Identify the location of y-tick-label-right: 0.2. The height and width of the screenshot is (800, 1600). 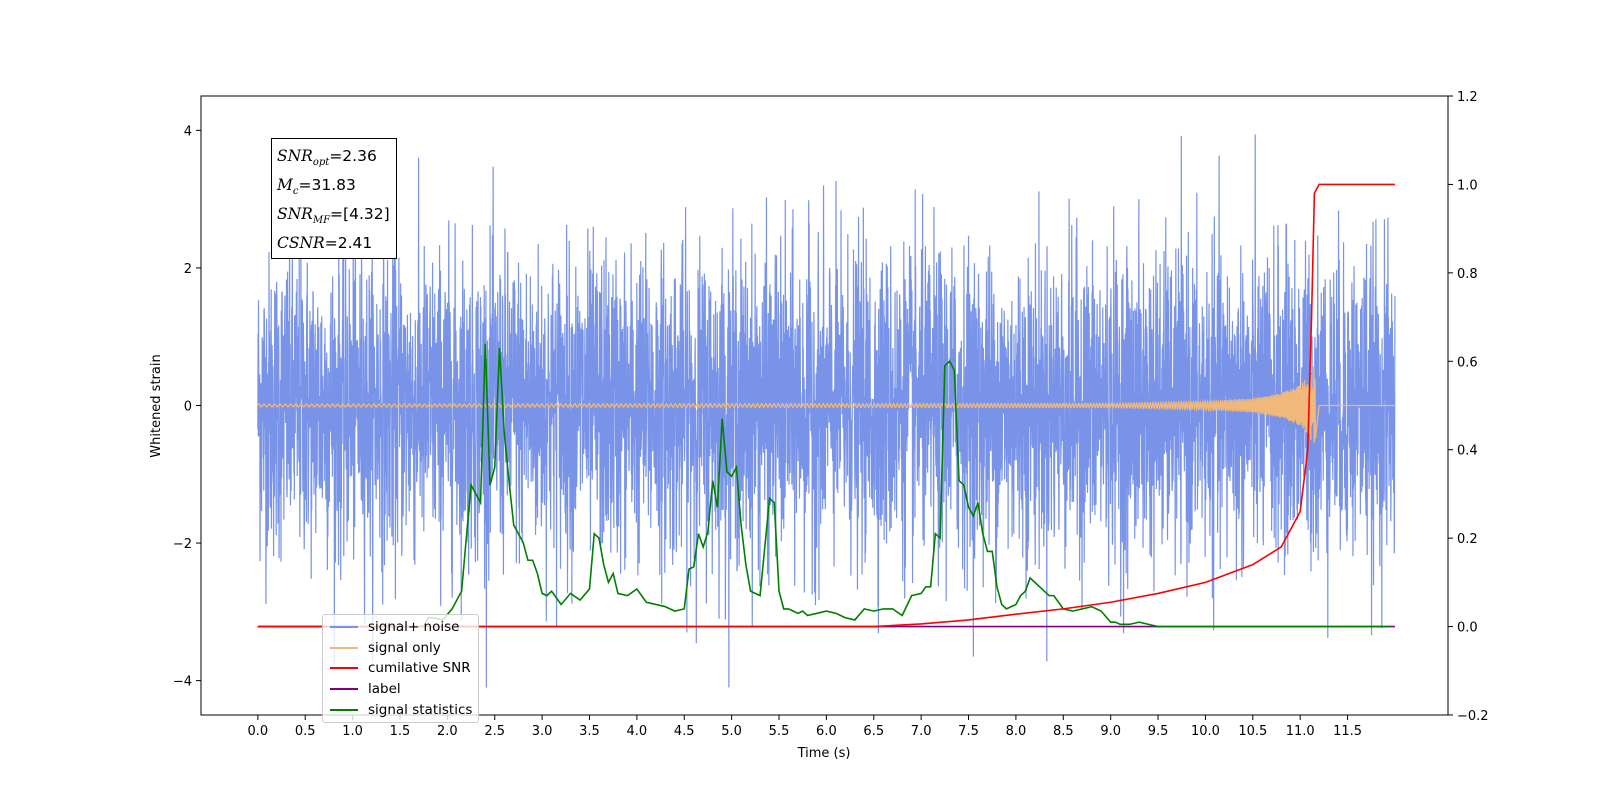
(1467, 539).